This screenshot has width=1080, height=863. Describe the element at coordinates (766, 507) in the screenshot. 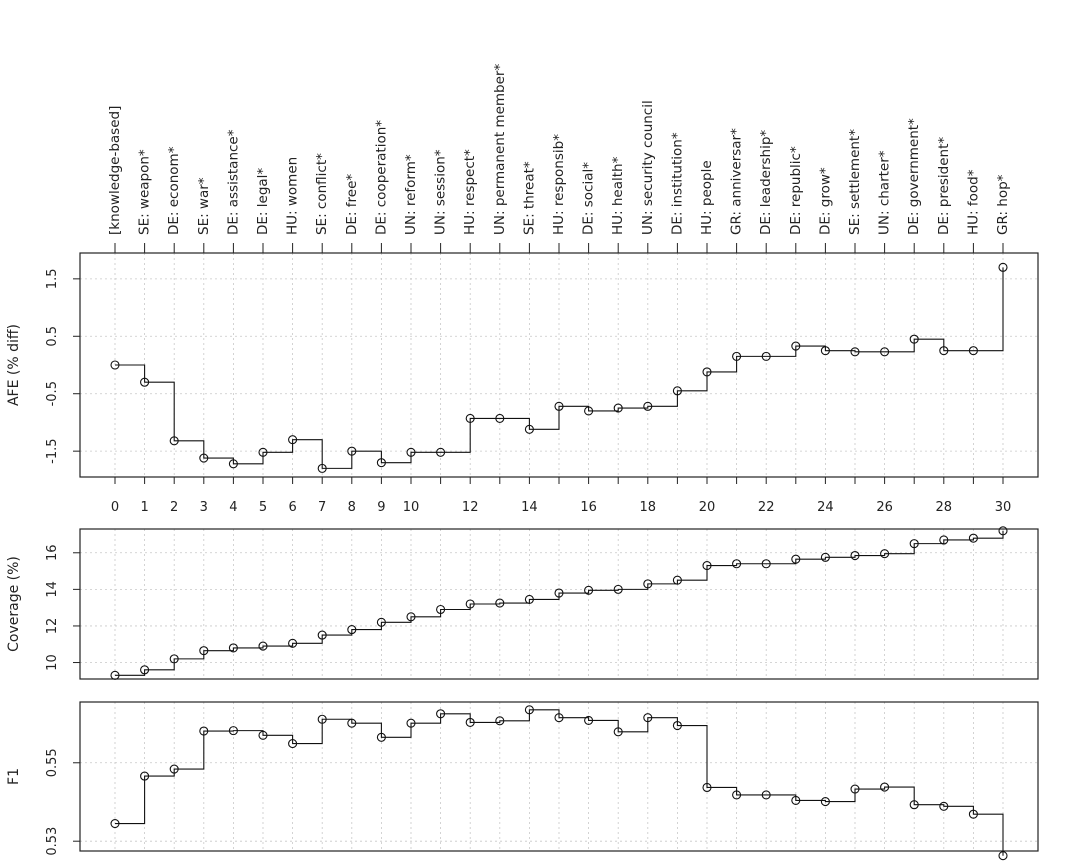

I see `x-tick-label: 22` at that location.